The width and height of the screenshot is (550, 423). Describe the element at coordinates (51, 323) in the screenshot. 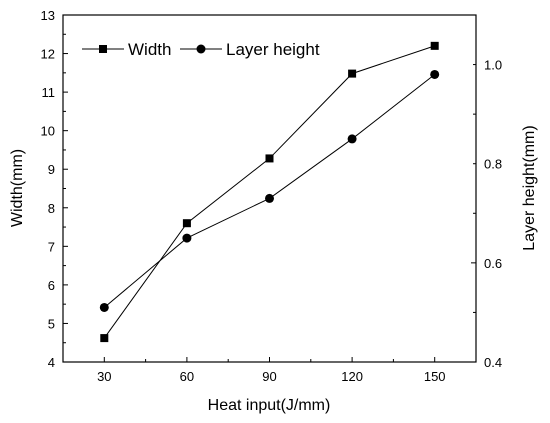

I see `y-tick-label: 5` at that location.